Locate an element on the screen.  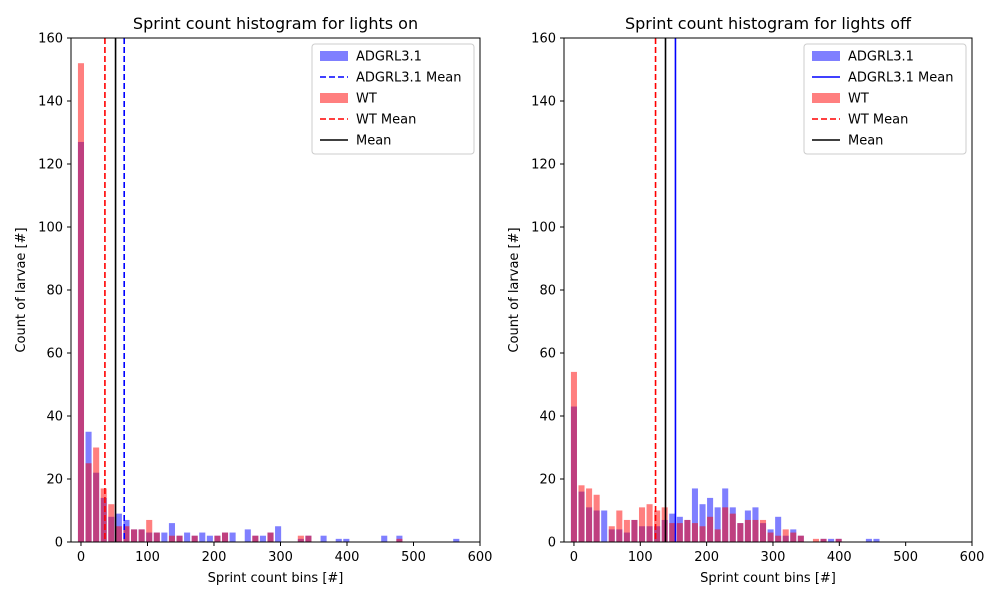
y-axis-ticks: 0 20 40 60 80 100 120 140 160 is located at coordinates (547, 291).